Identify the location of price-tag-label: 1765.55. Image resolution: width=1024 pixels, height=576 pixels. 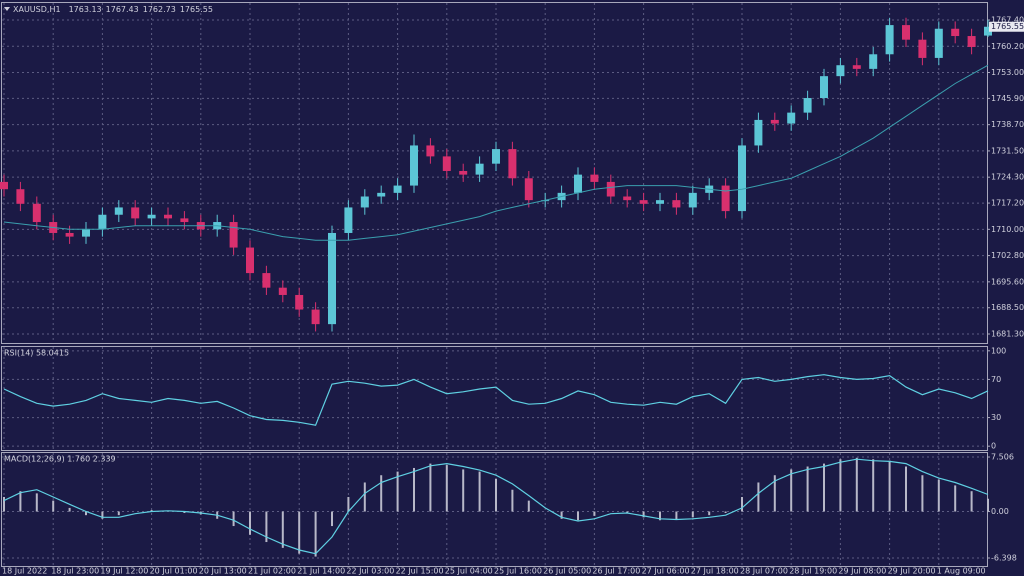
(1007, 26).